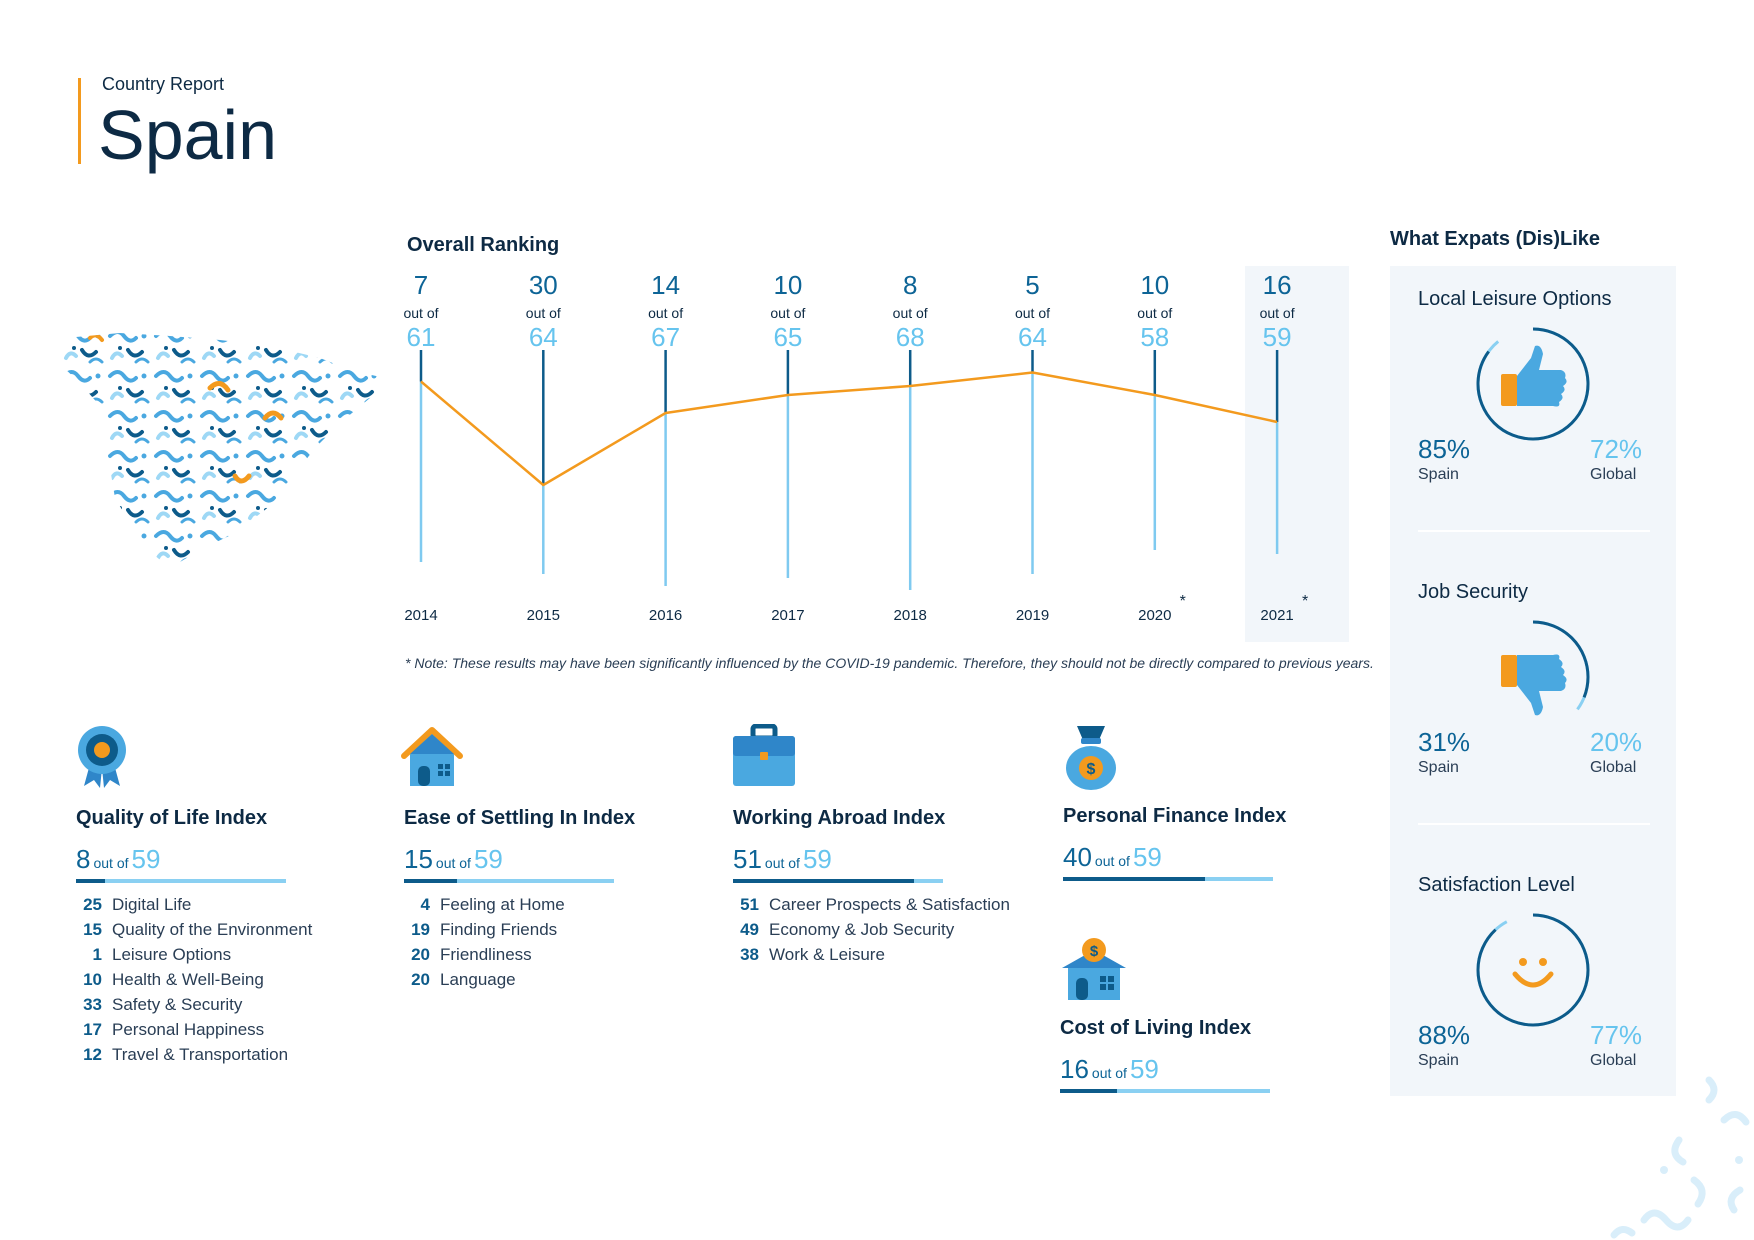  I want to click on sub-label: Quality of the Environment, so click(212, 929).